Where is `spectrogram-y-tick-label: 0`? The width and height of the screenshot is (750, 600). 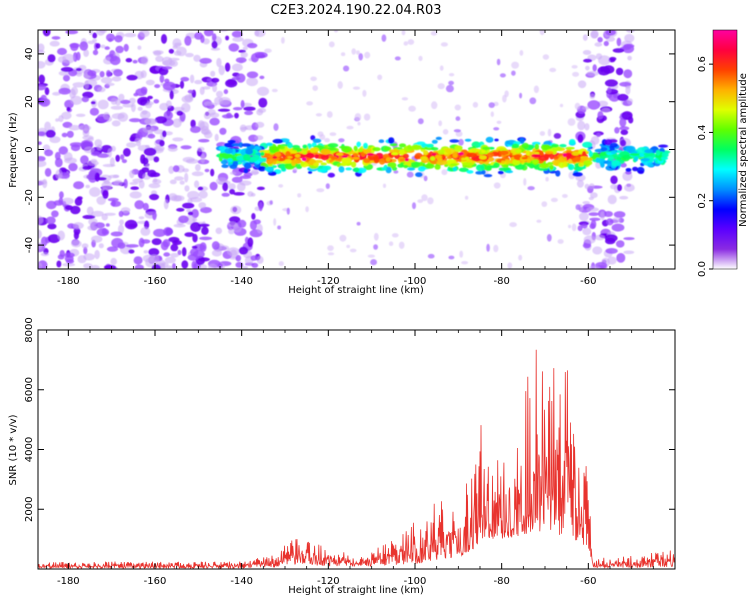 spectrogram-y-tick-label: 0 is located at coordinates (29, 149).